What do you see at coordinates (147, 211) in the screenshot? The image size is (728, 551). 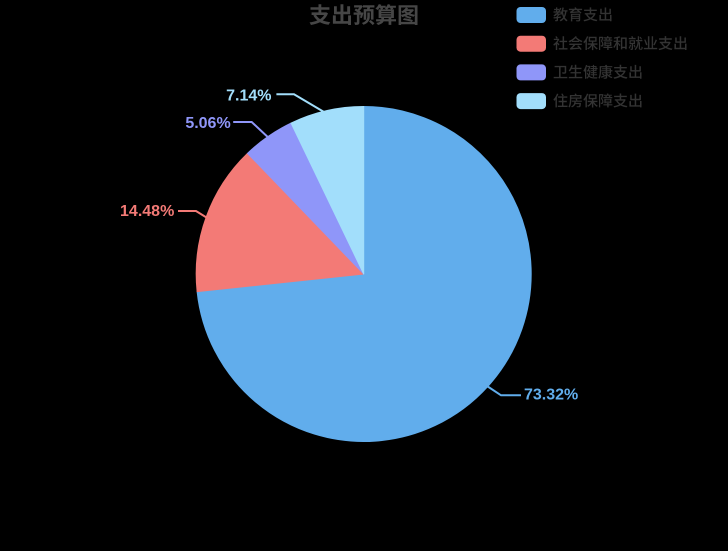 I see `svg-text: 14.48%` at bounding box center [147, 211].